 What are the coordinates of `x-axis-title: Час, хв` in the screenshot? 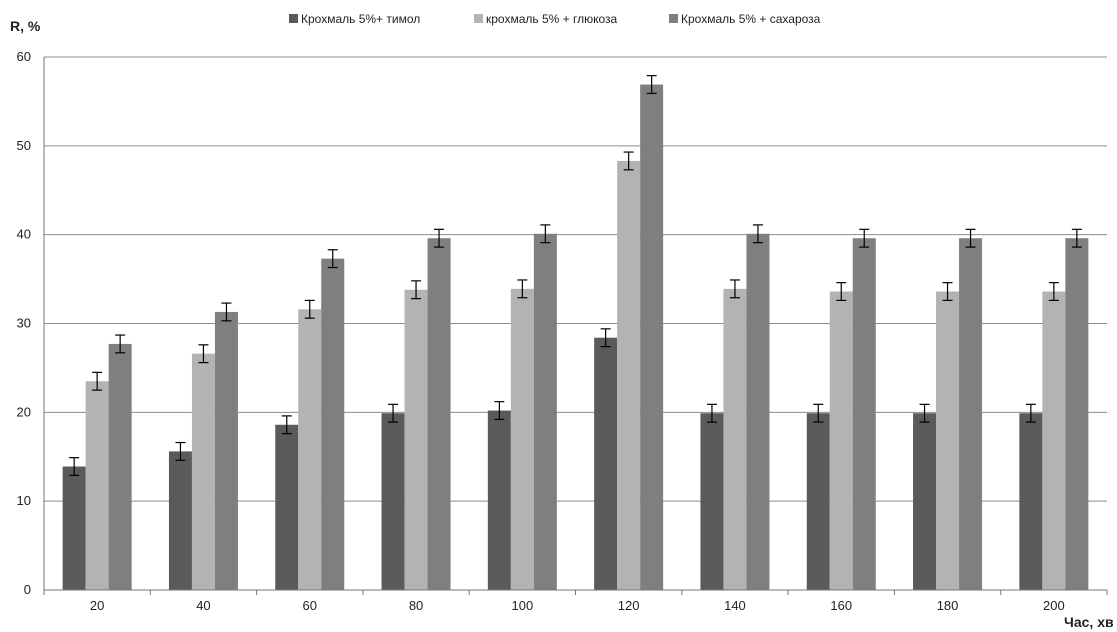 It's located at (1089, 622).